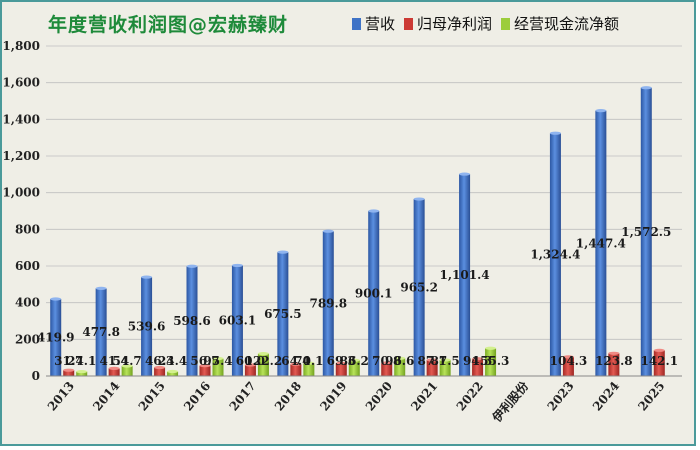 Image resolution: width=700 pixels, height=450 pixels. What do you see at coordinates (27, 266) in the screenshot?
I see `y-tick-label: 600` at bounding box center [27, 266].